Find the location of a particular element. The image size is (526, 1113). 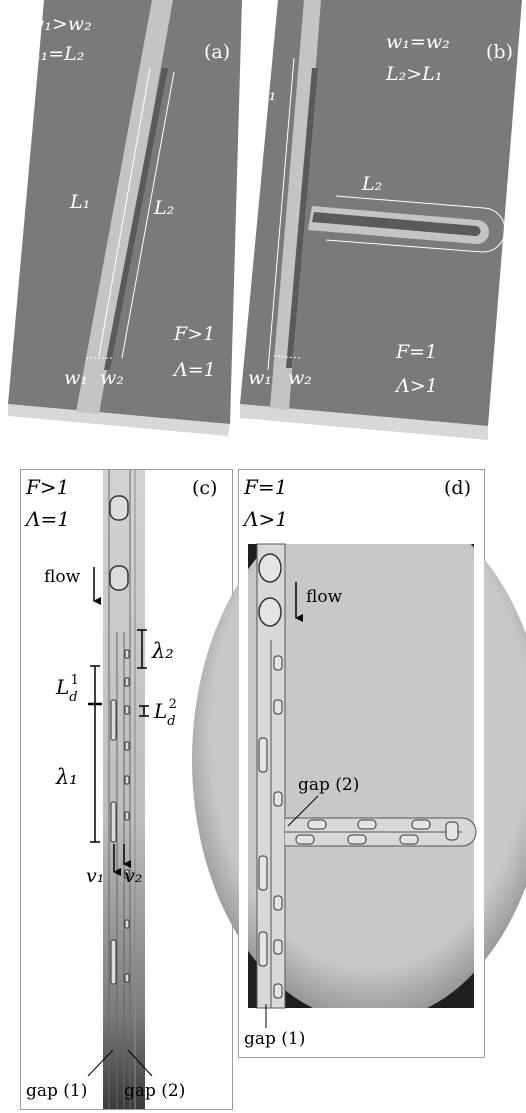

panel-d-gap2-leader is located at coordinates (303, 811).